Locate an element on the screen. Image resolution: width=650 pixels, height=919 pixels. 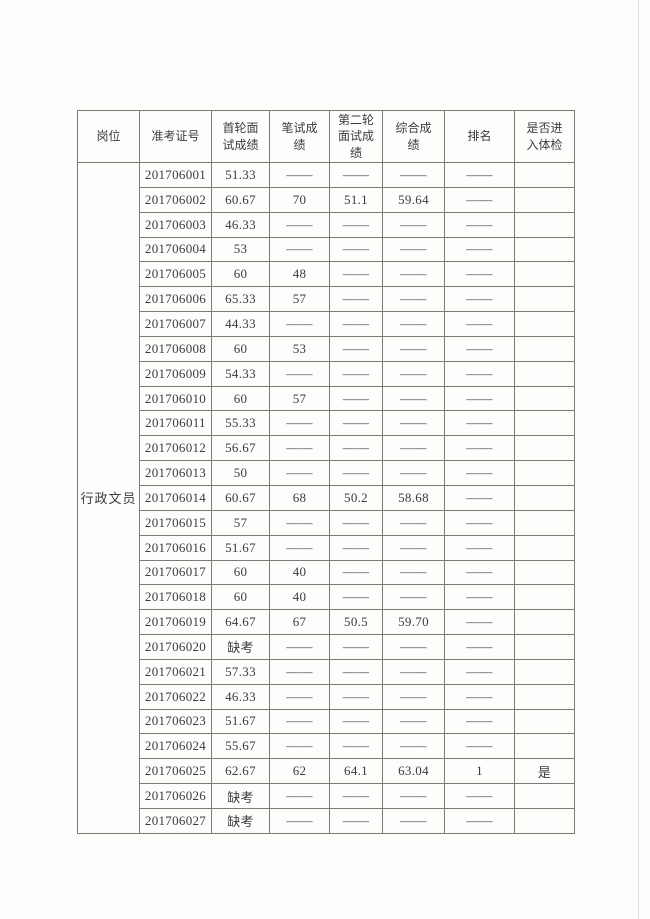
first-interview-score-cell: 50 is located at coordinates (240, 473).